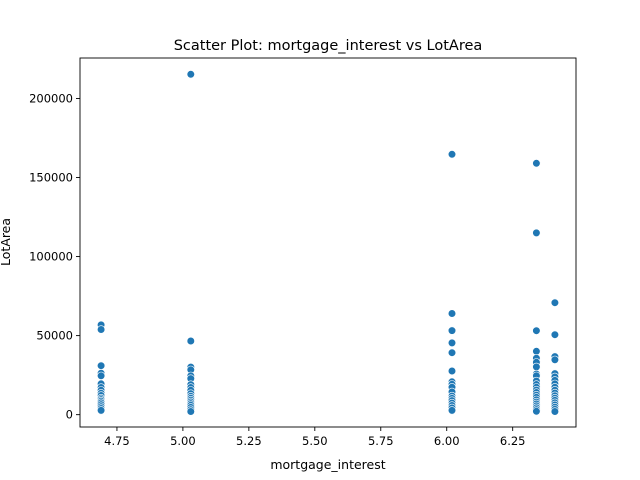  I want to click on y-tick-label: 50000, so click(54, 336).